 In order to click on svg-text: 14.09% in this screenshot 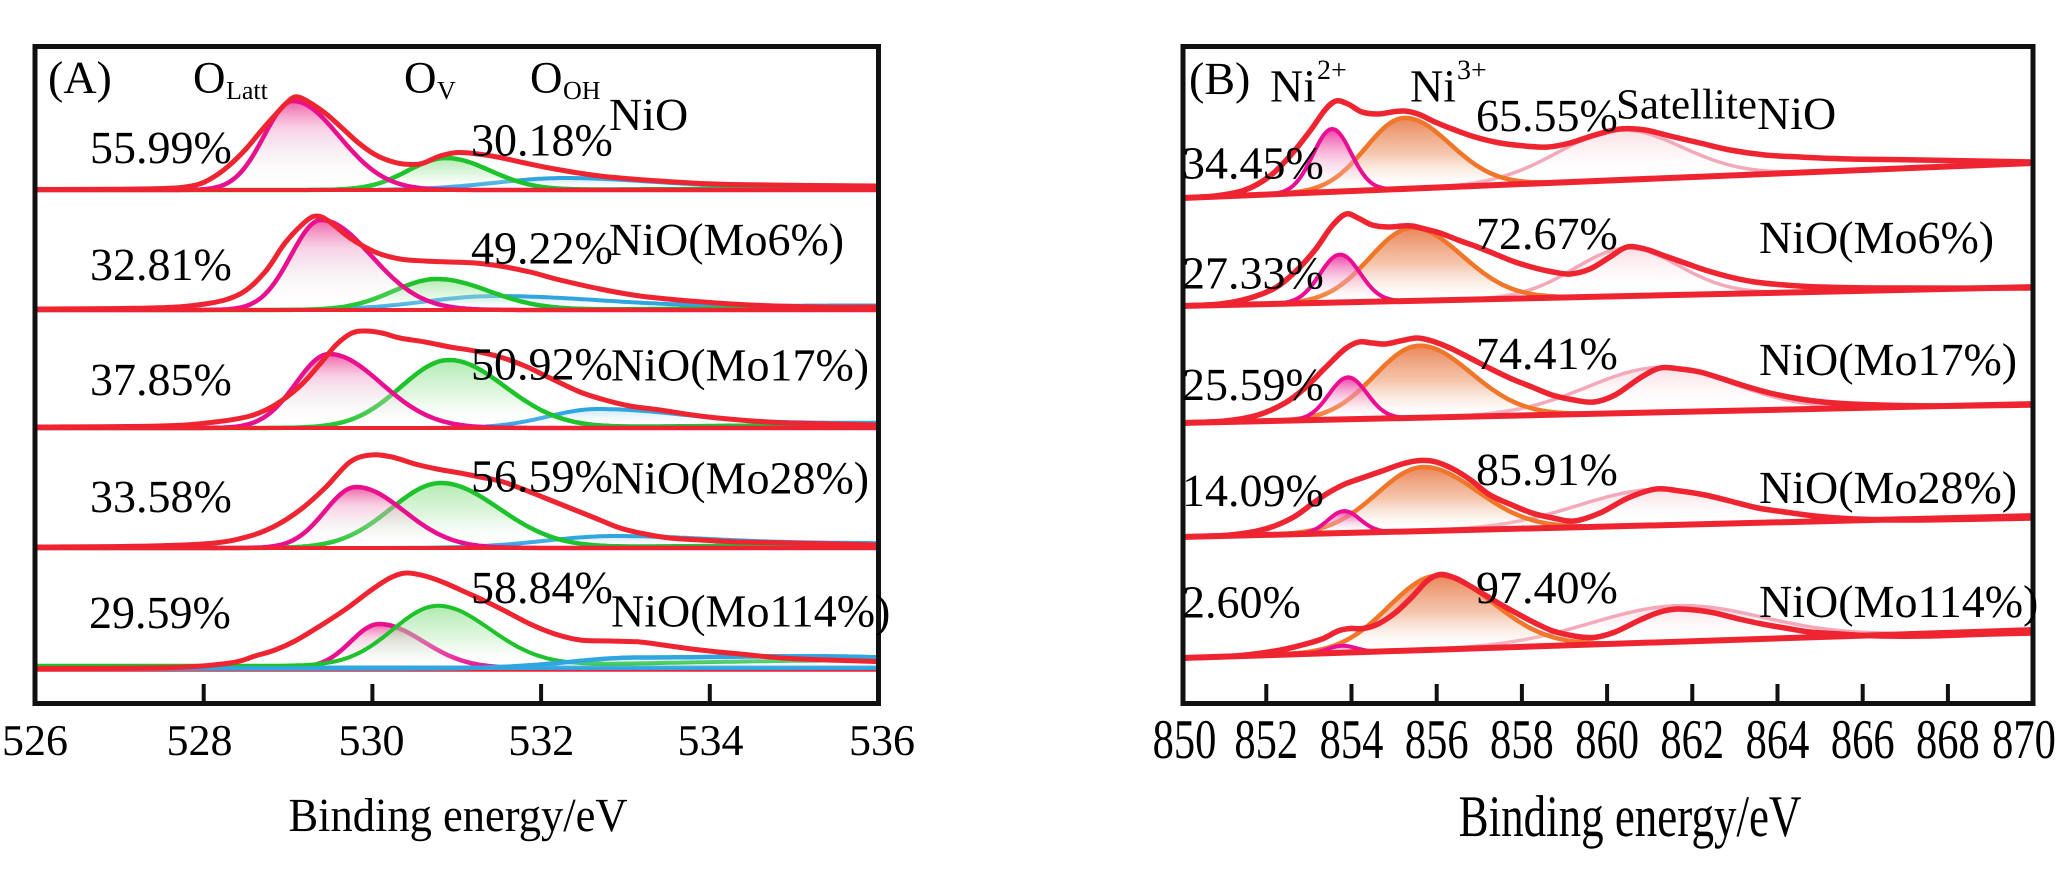, I will do `click(1253, 490)`.